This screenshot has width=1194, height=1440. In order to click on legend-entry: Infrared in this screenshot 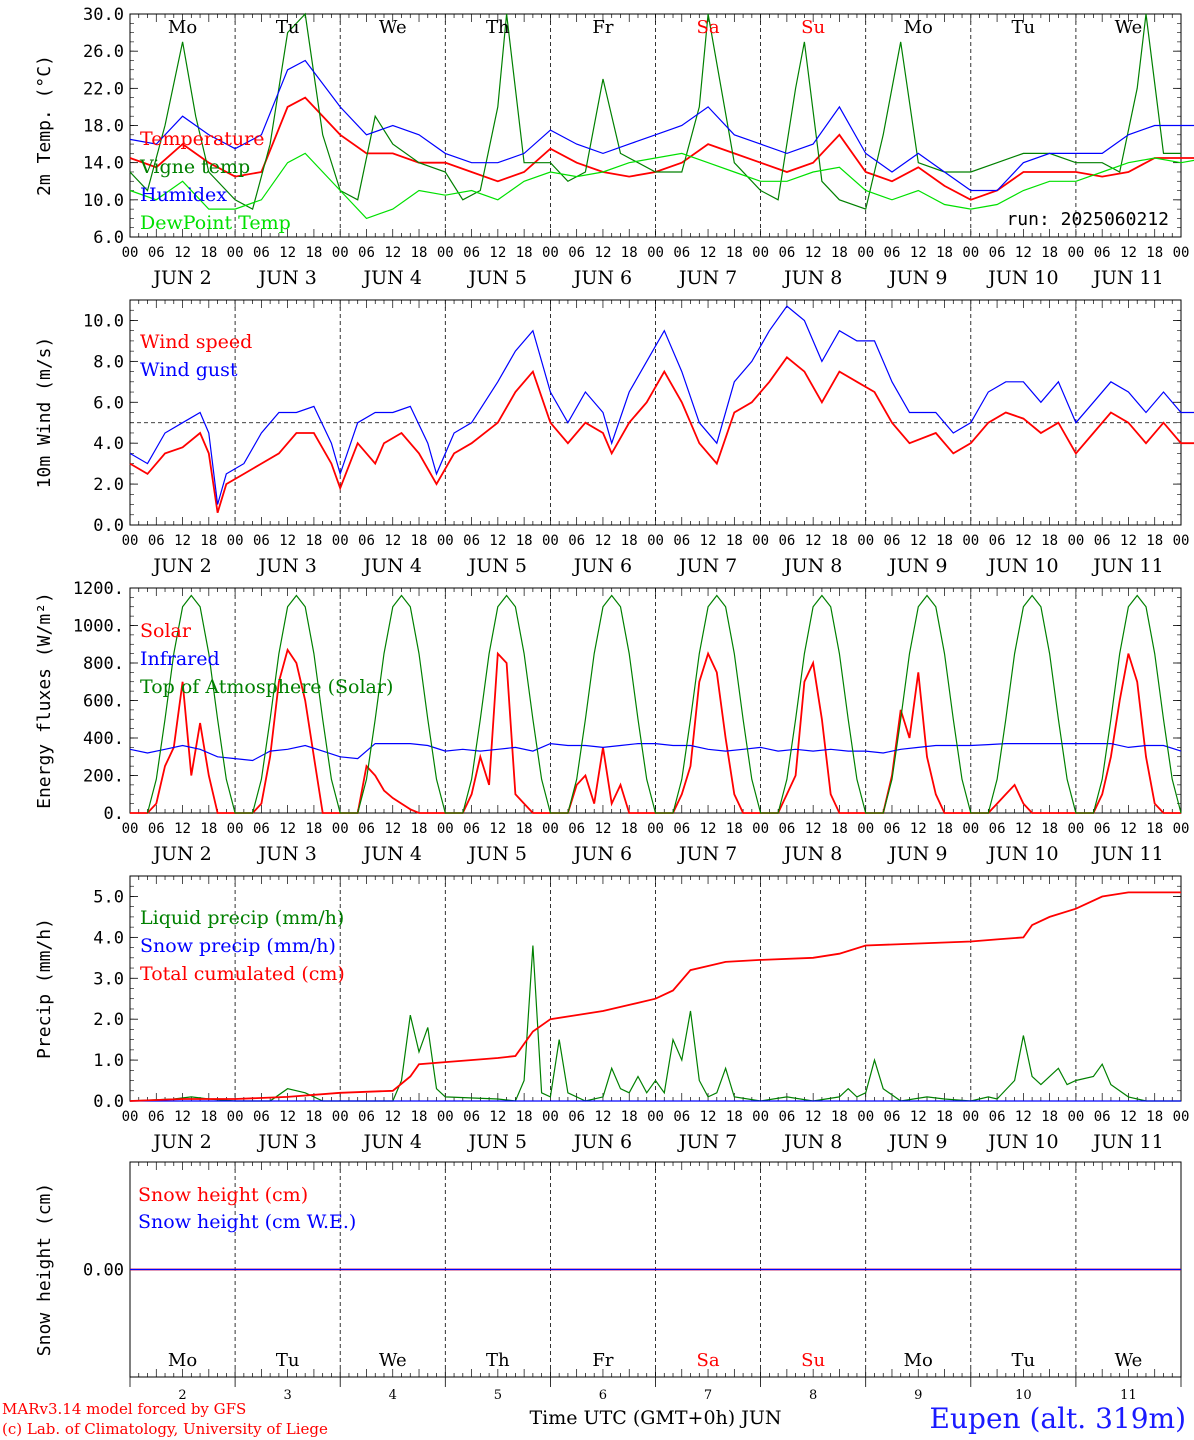, I will do `click(180, 659)`.